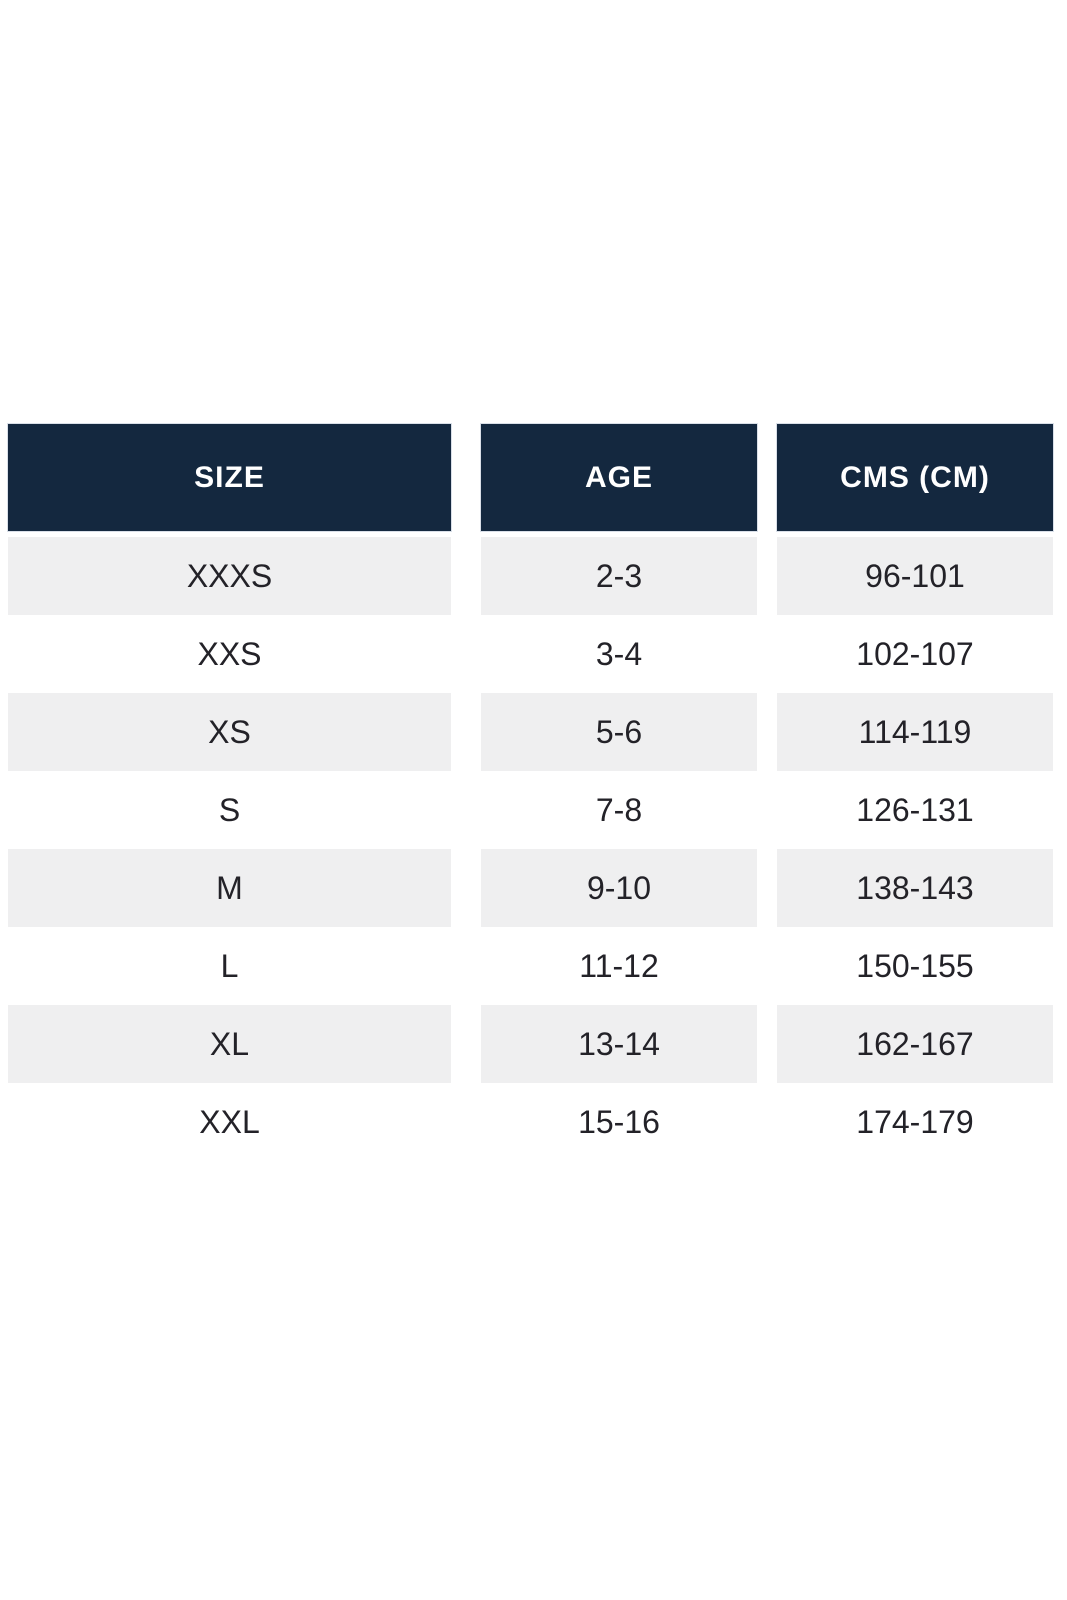  I want to click on table-cell: 13-14, so click(619, 1044).